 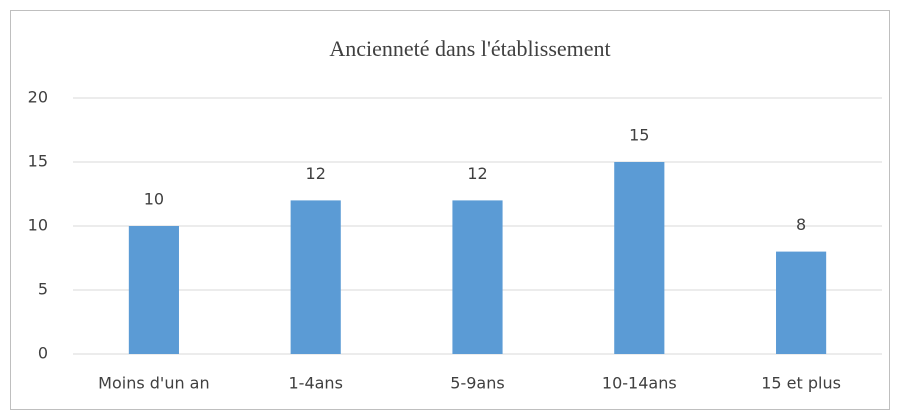 I want to click on y-tick-label: 0, so click(x=43, y=353).